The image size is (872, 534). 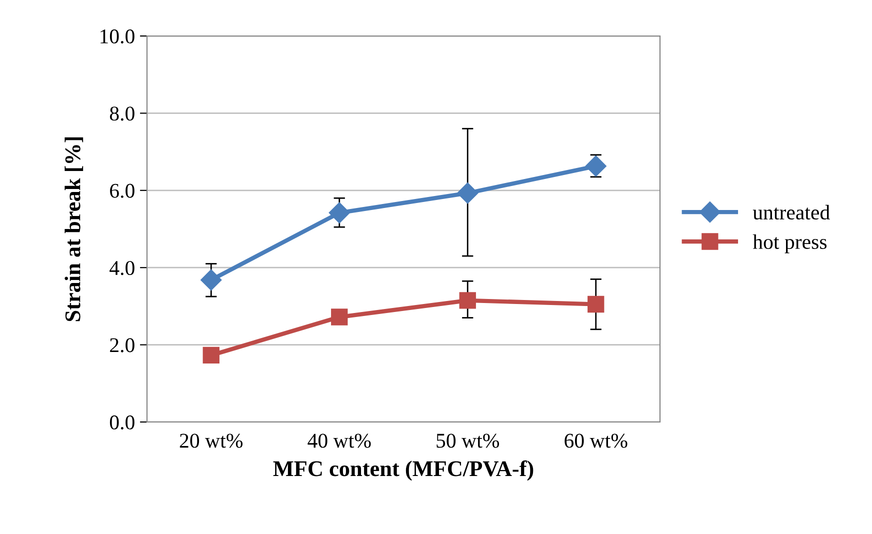 I want to click on y-tick-label: 8.0, so click(x=122, y=113).